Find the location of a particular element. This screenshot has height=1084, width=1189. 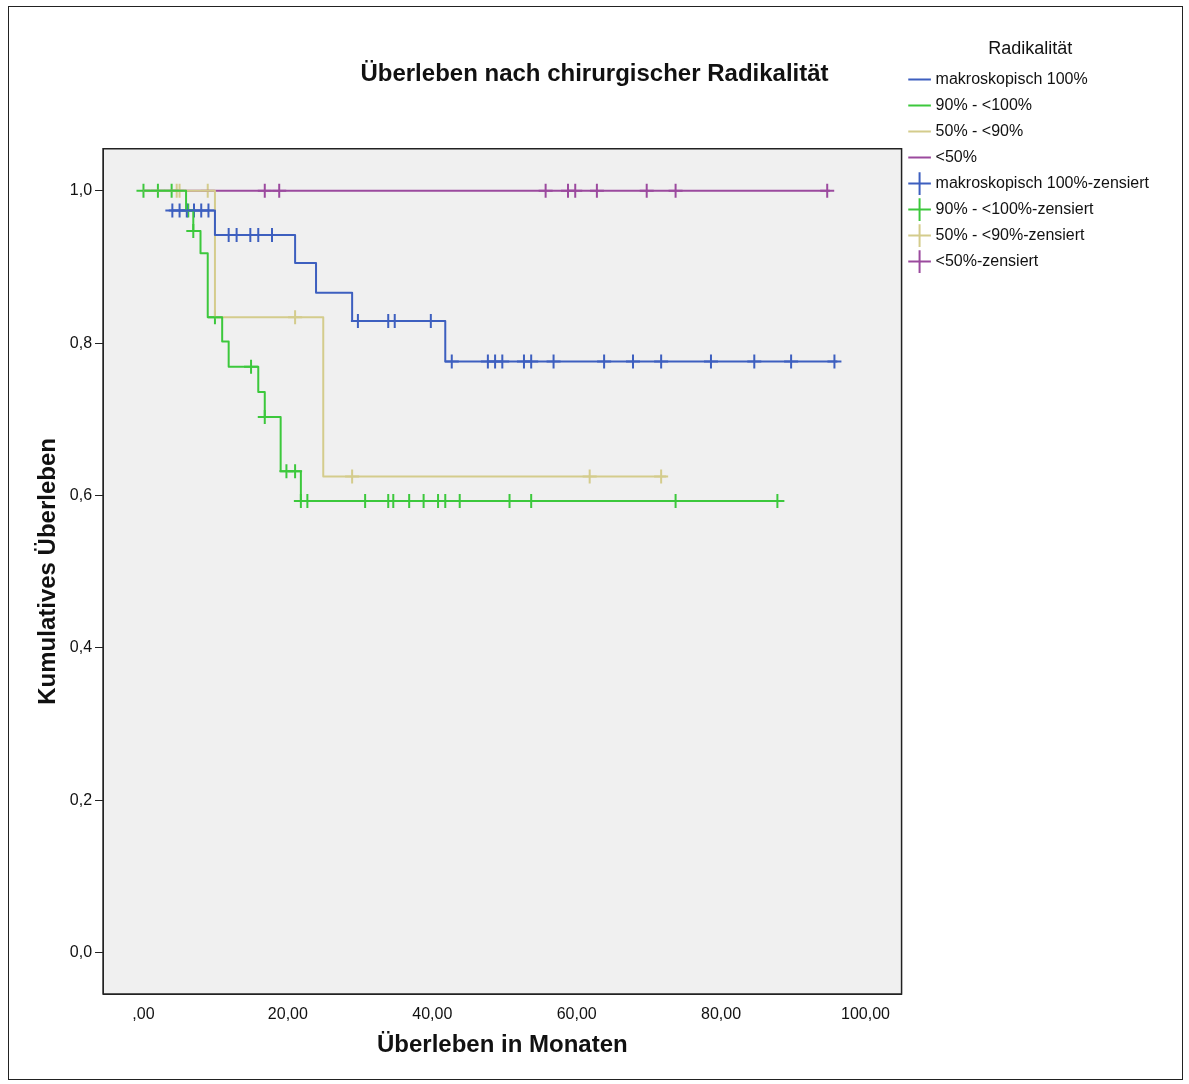

y-tick-label: 0,2 is located at coordinates (81, 799).